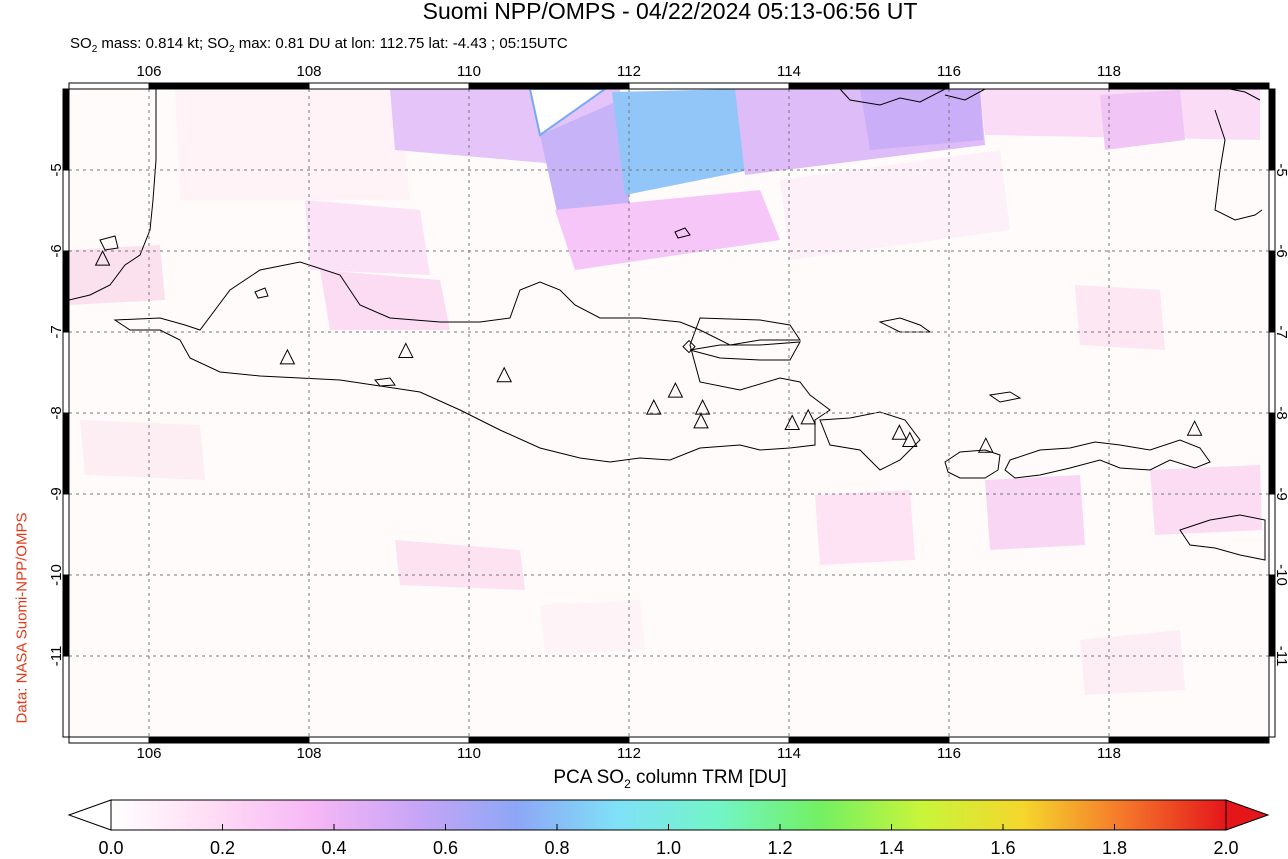 The image size is (1288, 859). What do you see at coordinates (111, 848) in the screenshot?
I see `colorbar-tick-label: 0.0` at bounding box center [111, 848].